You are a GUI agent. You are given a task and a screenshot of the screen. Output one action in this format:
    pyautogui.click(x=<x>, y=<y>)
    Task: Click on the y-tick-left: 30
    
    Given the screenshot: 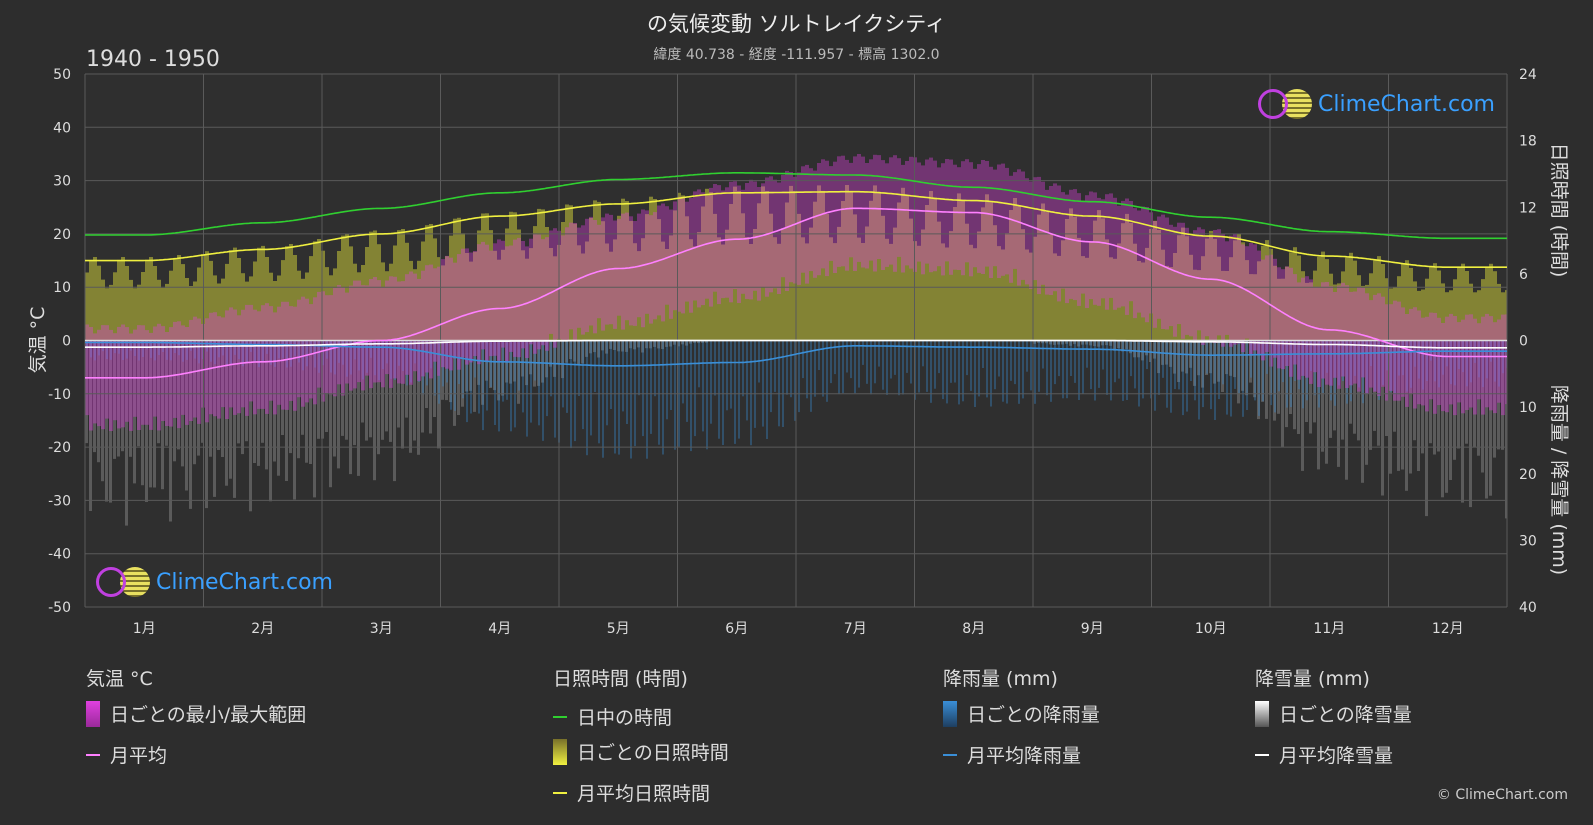 What is the action you would take?
    pyautogui.click(x=62, y=182)
    